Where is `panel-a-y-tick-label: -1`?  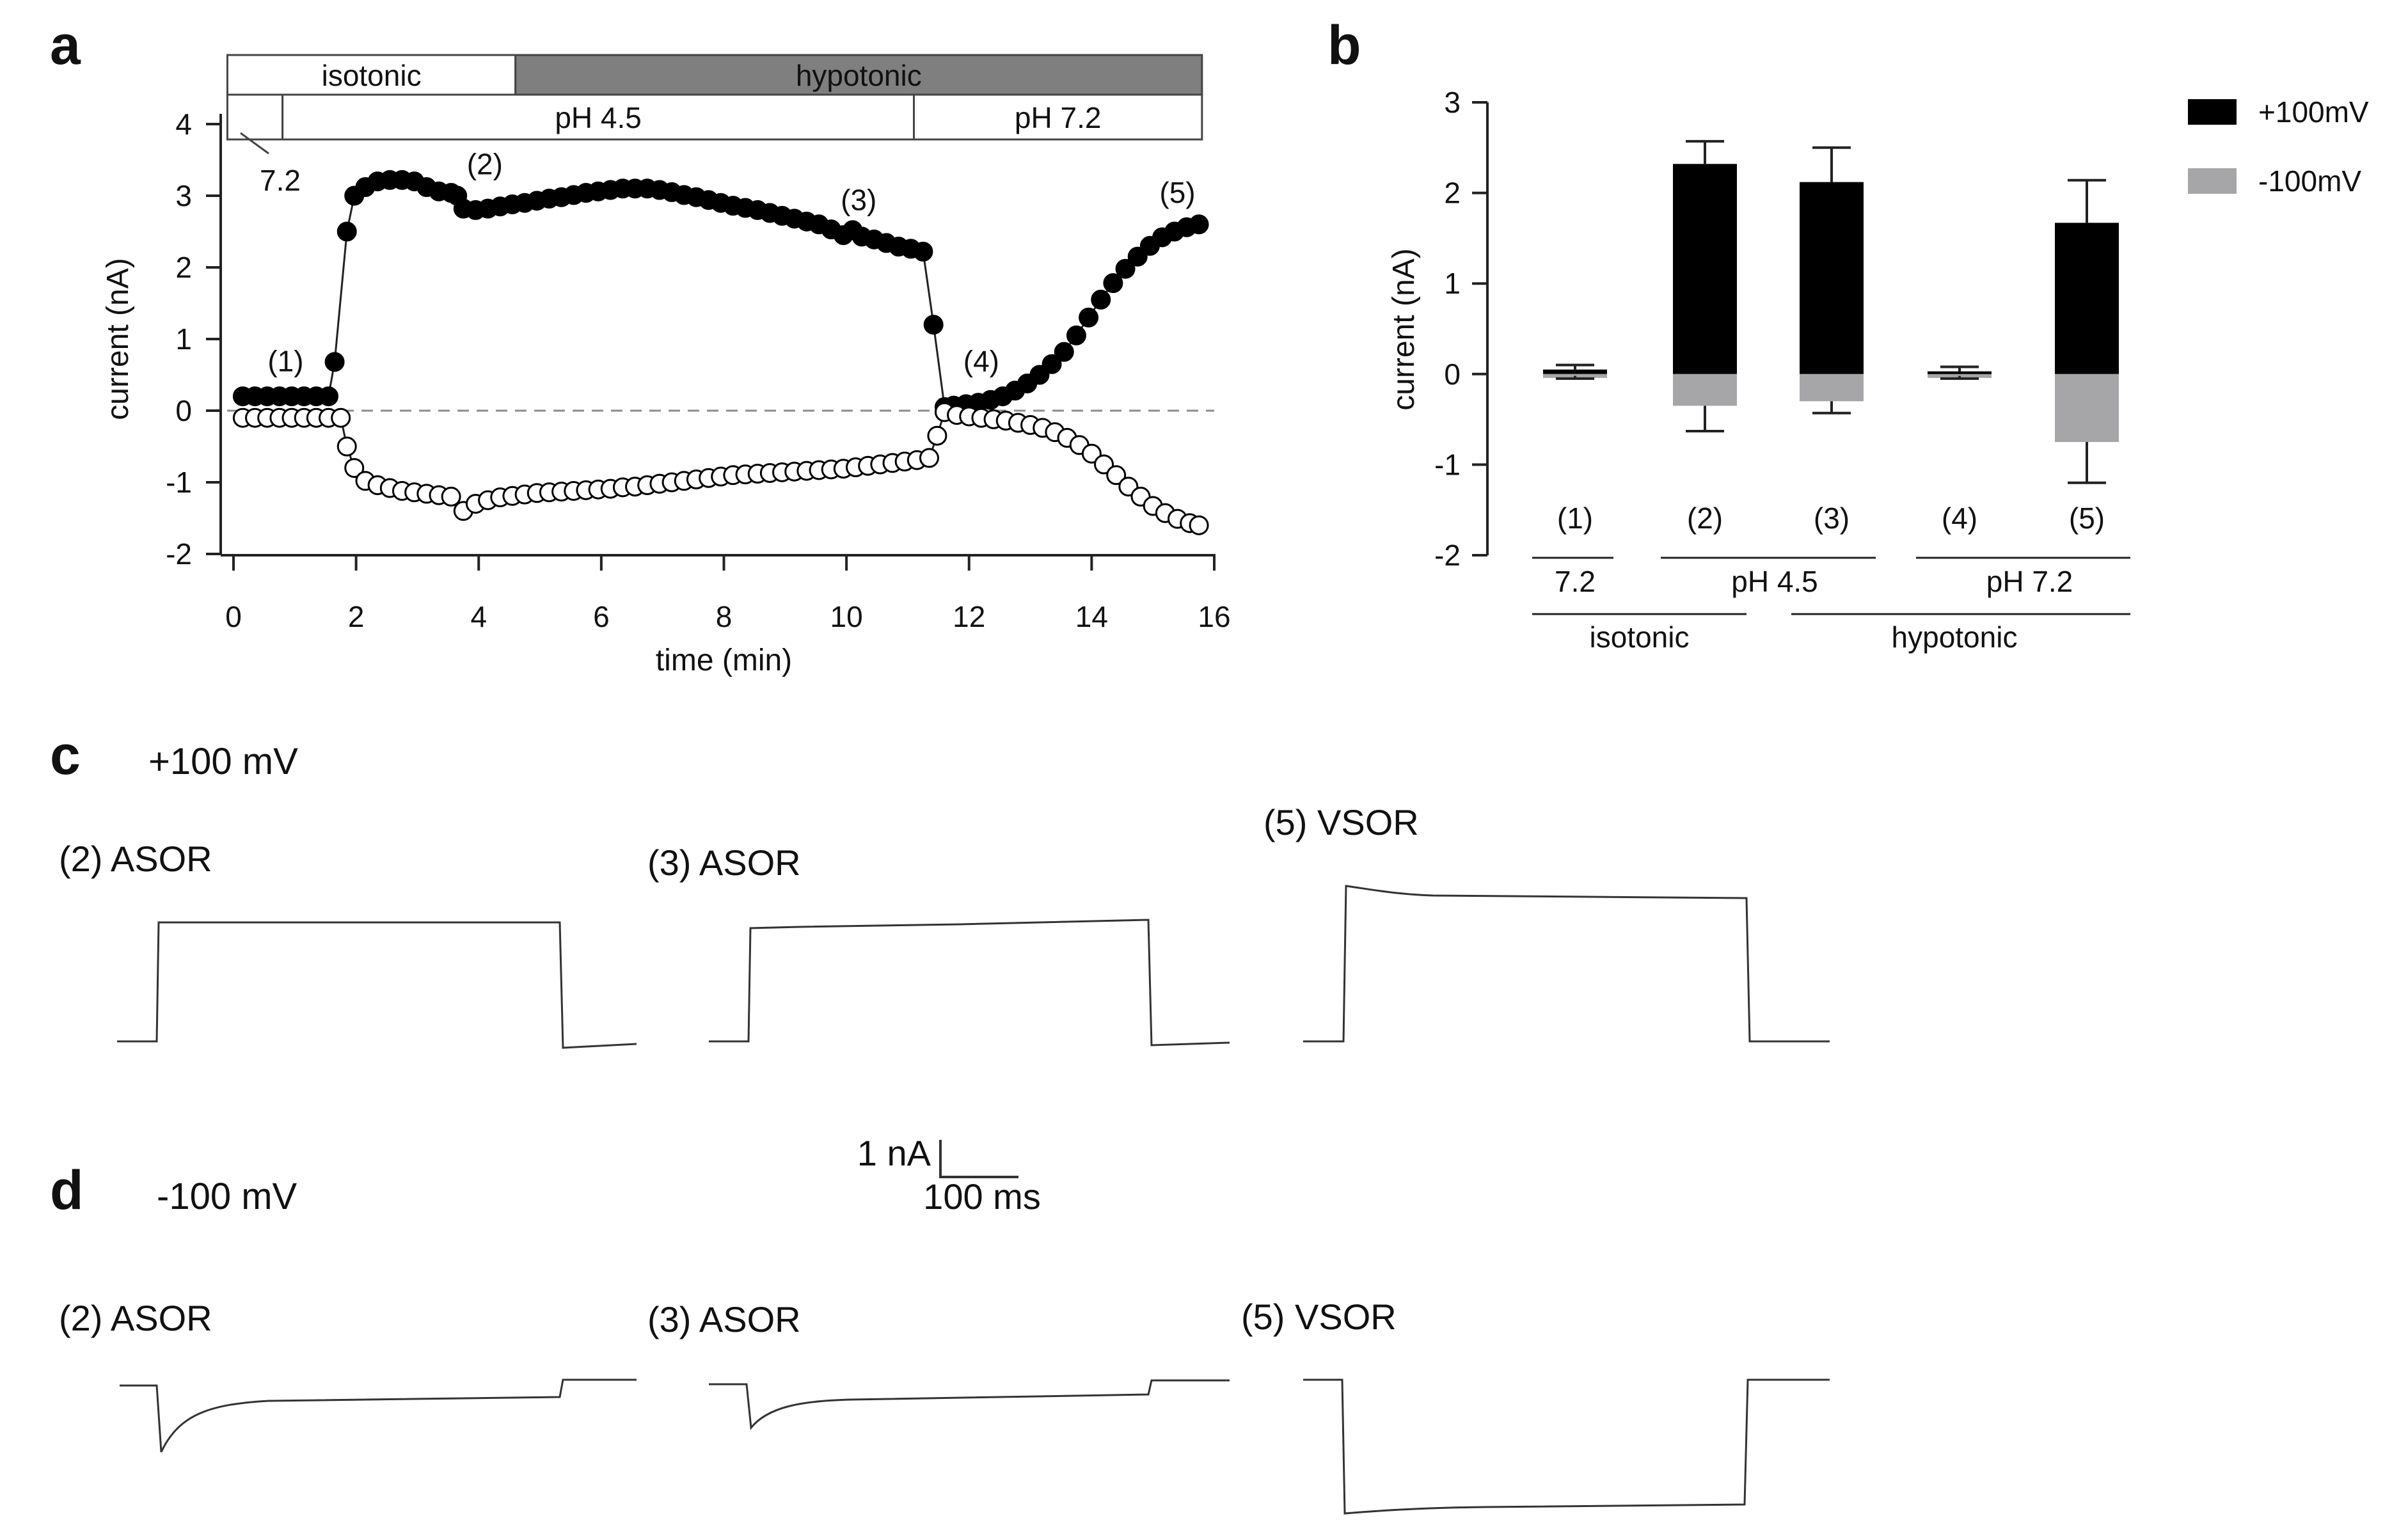 panel-a-y-tick-label: -1 is located at coordinates (179, 482).